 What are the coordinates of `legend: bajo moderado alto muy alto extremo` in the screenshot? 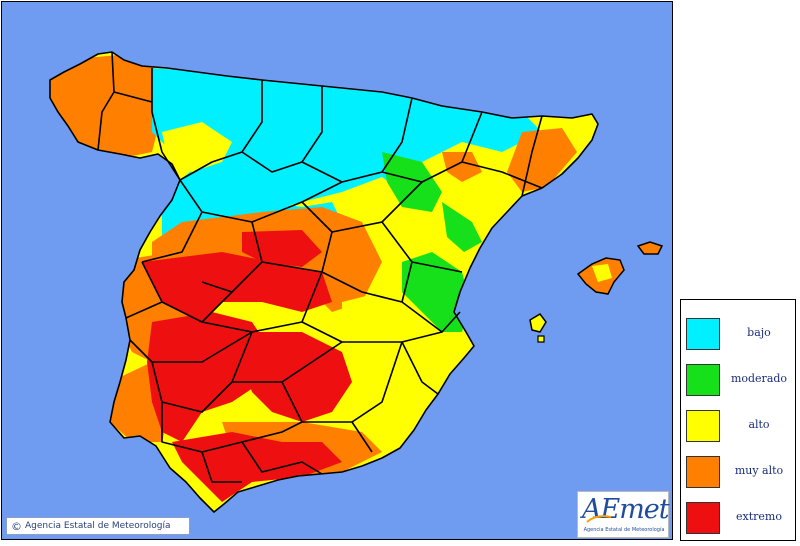 It's located at (738, 420).